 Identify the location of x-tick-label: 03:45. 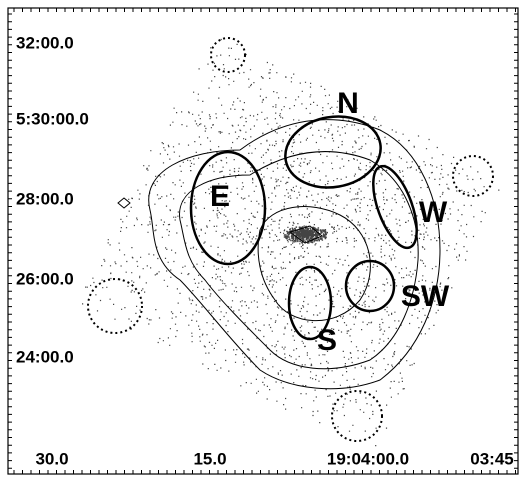
(491, 458).